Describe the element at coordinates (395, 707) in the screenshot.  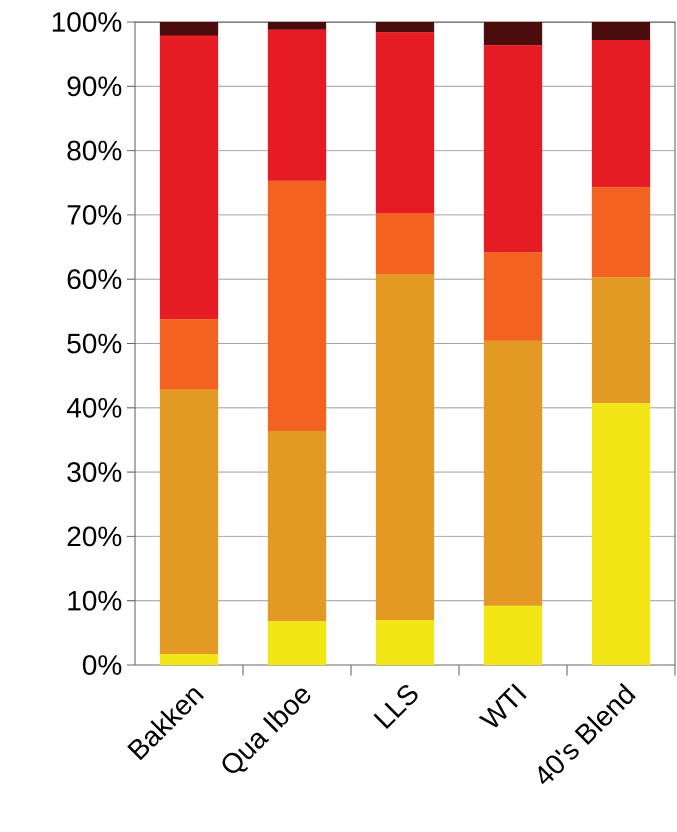
I see `x-tick-label: LLS` at that location.